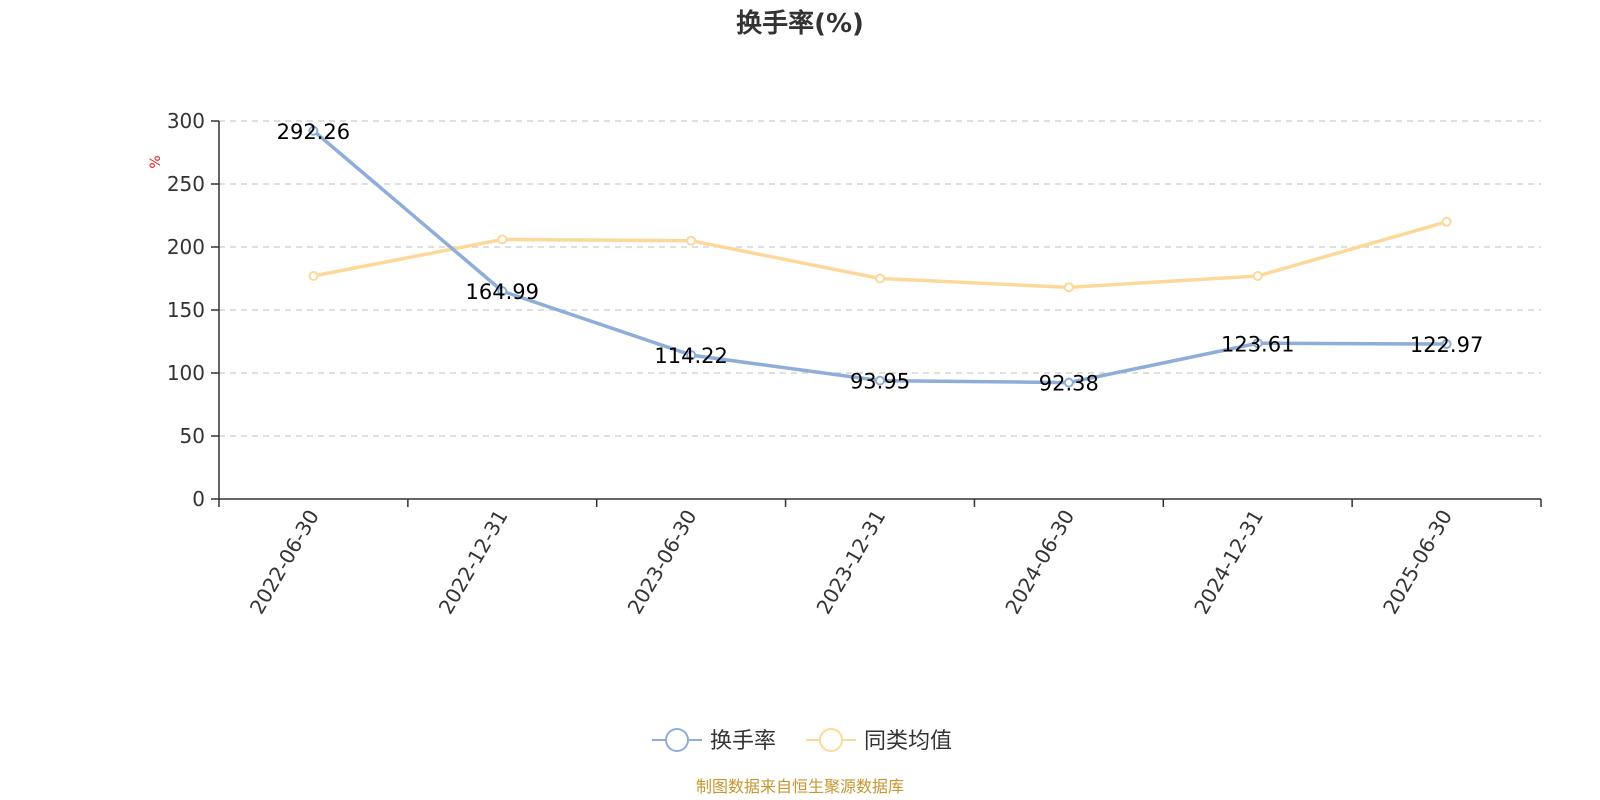  I want to click on x-tick-label: 2023-06-30, so click(662, 562).